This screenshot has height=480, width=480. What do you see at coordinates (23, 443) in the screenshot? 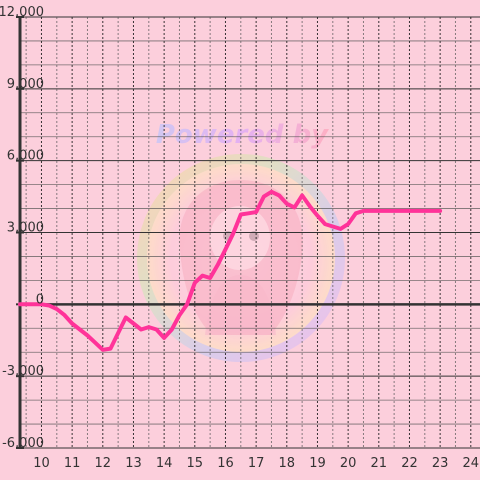
I see `y-tick-label: -6,000` at bounding box center [23, 443].